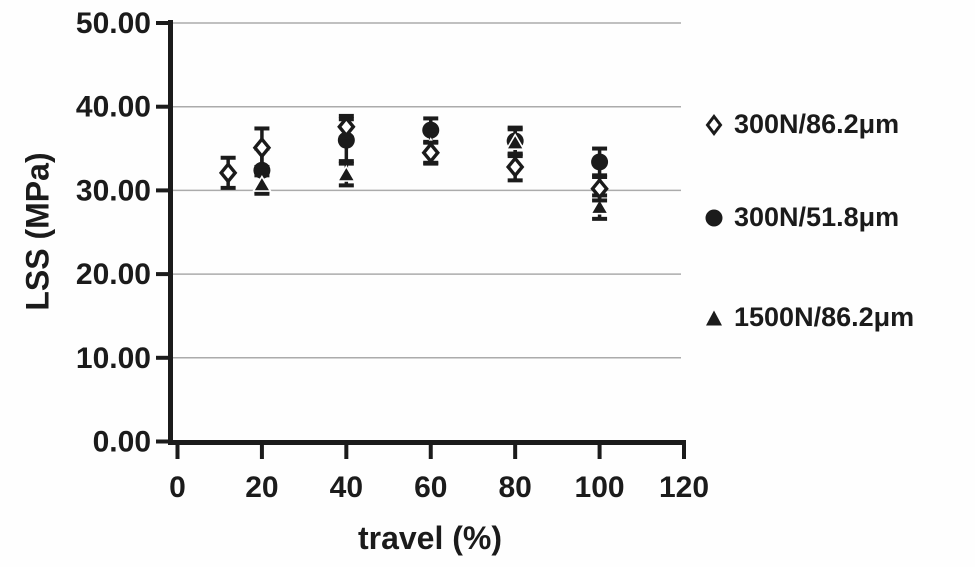 The height and width of the screenshot is (567, 975). What do you see at coordinates (430, 487) in the screenshot?
I see `x-tick-label: 60` at bounding box center [430, 487].